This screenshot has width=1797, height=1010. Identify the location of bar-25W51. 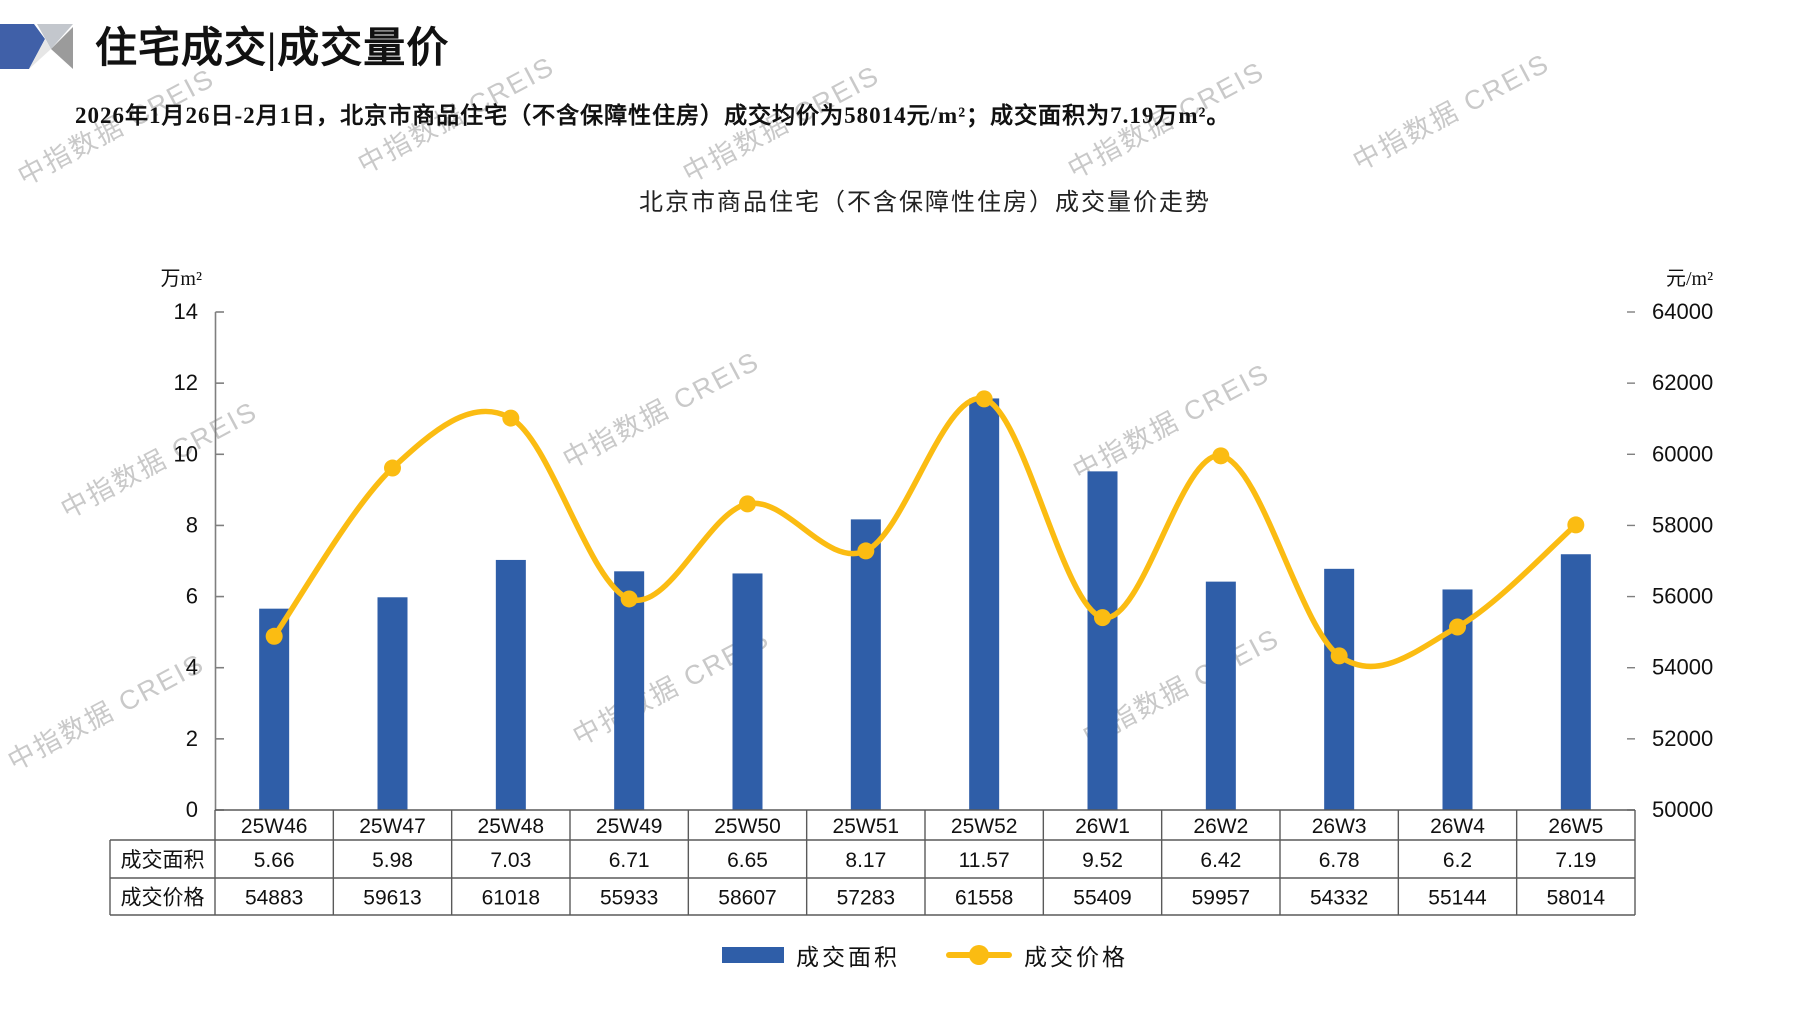
(865, 664).